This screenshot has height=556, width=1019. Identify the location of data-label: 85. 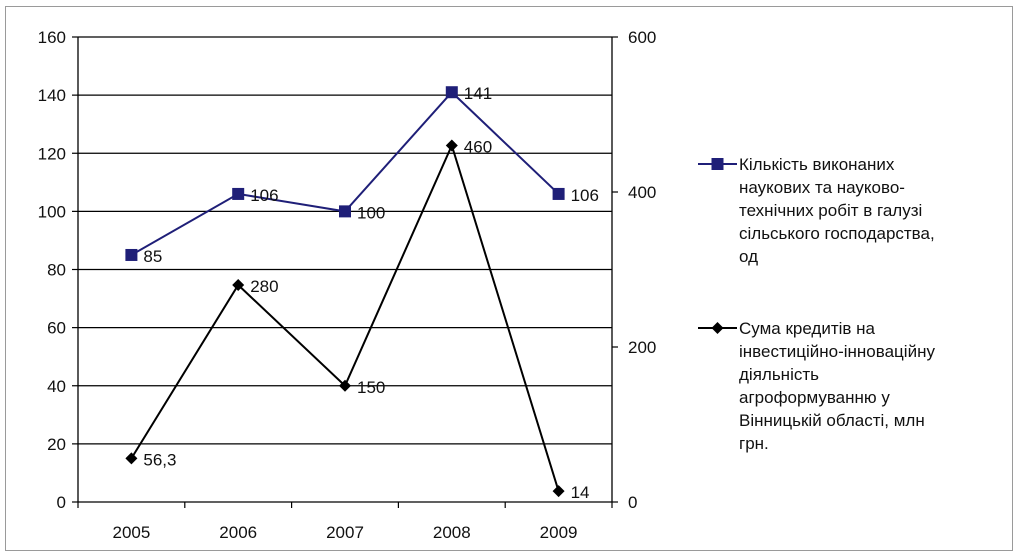
(152, 256).